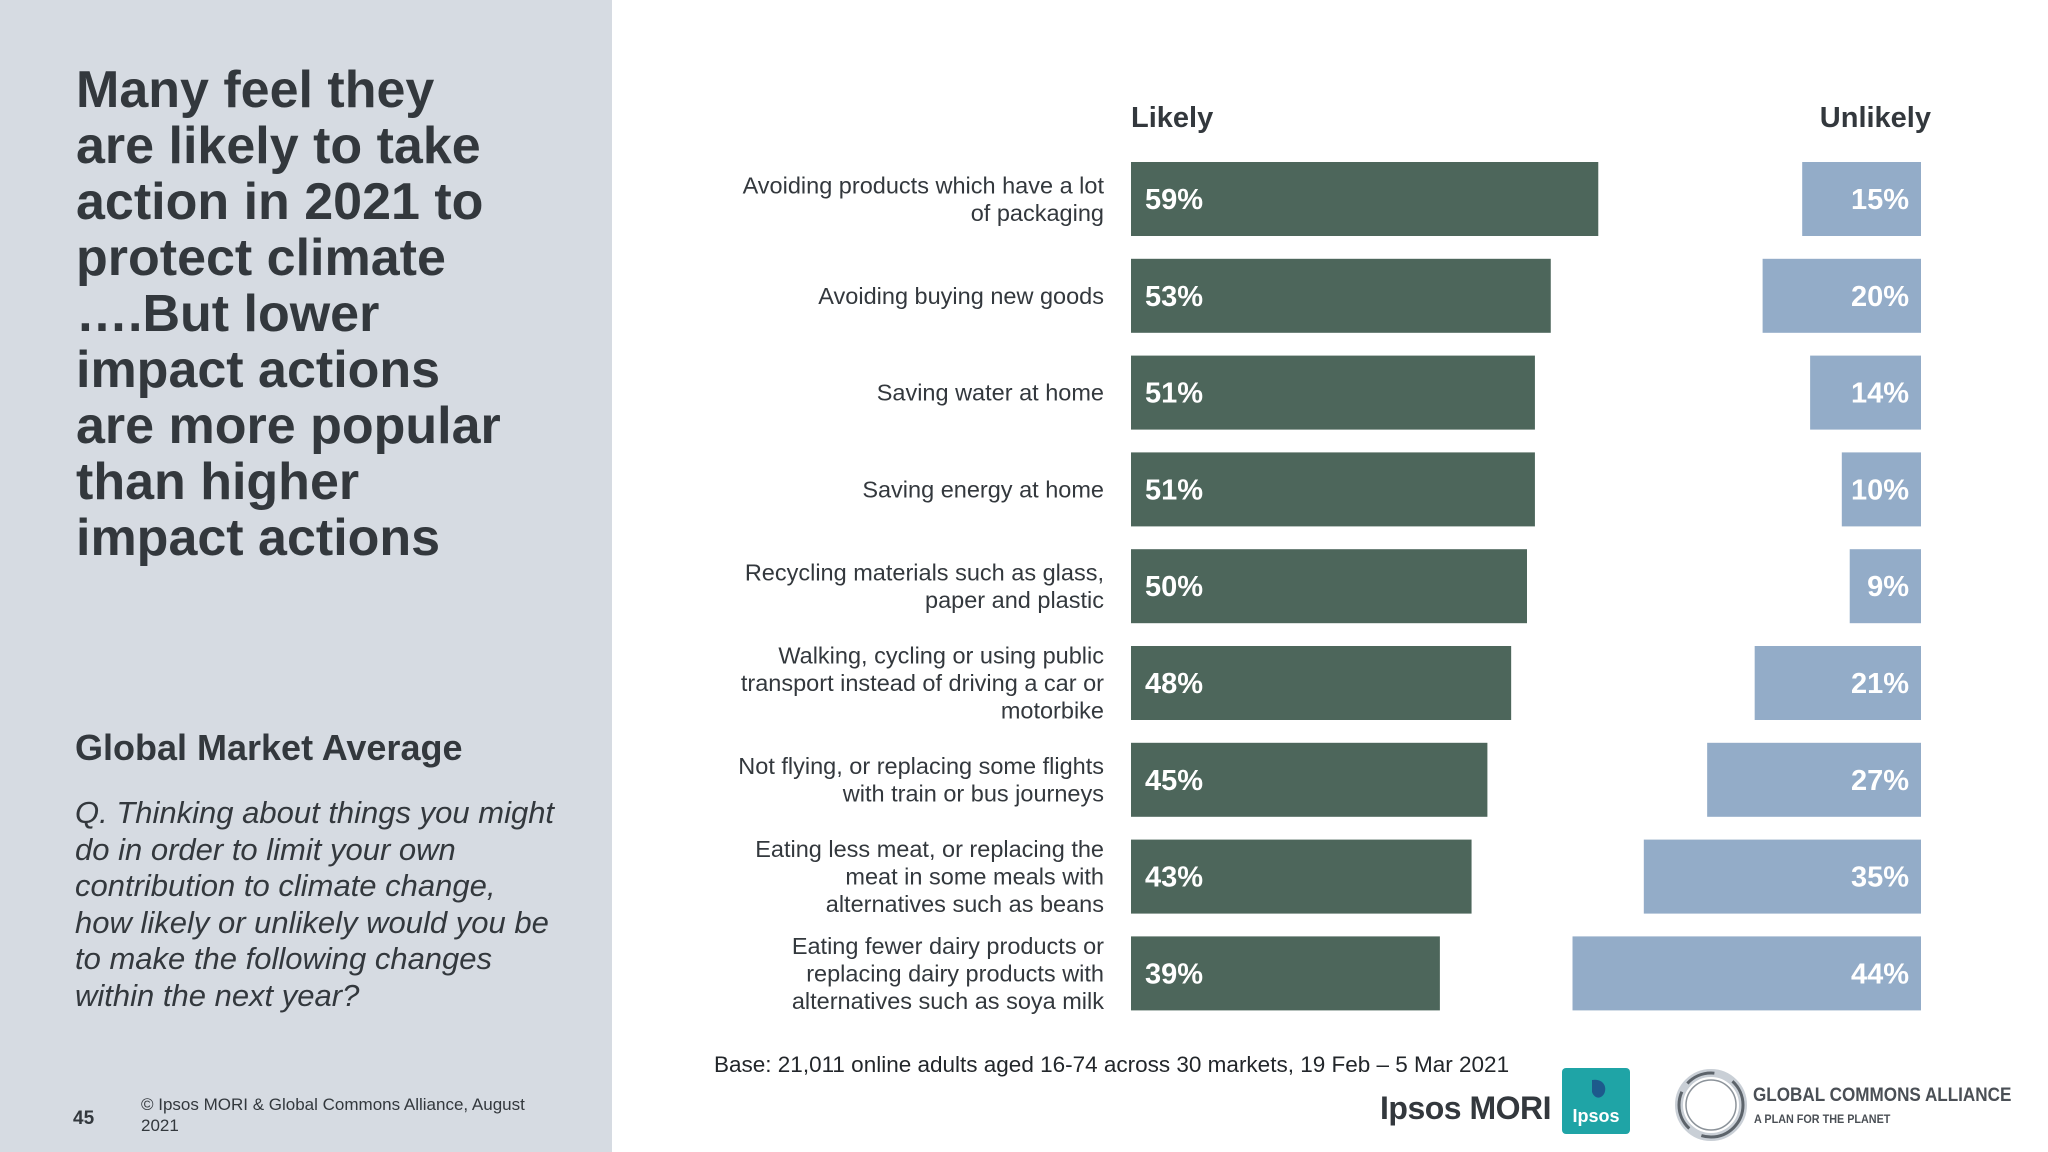 The image size is (2048, 1152). What do you see at coordinates (948, 1001) in the screenshot?
I see `category-label: alternatives such as soya milk` at bounding box center [948, 1001].